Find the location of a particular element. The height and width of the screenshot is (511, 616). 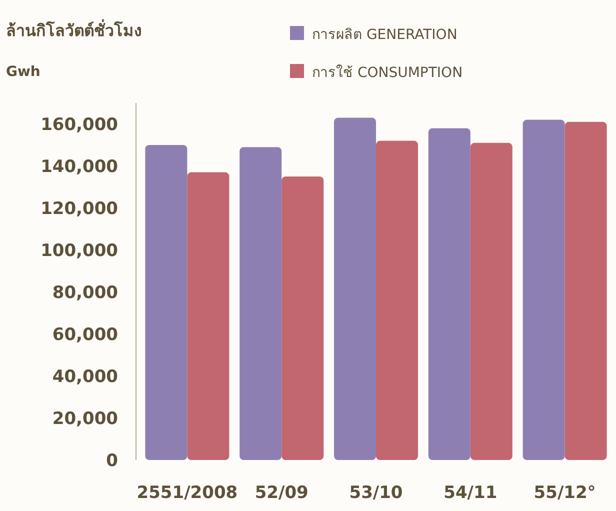

text: Gwh is located at coordinates (23, 72).